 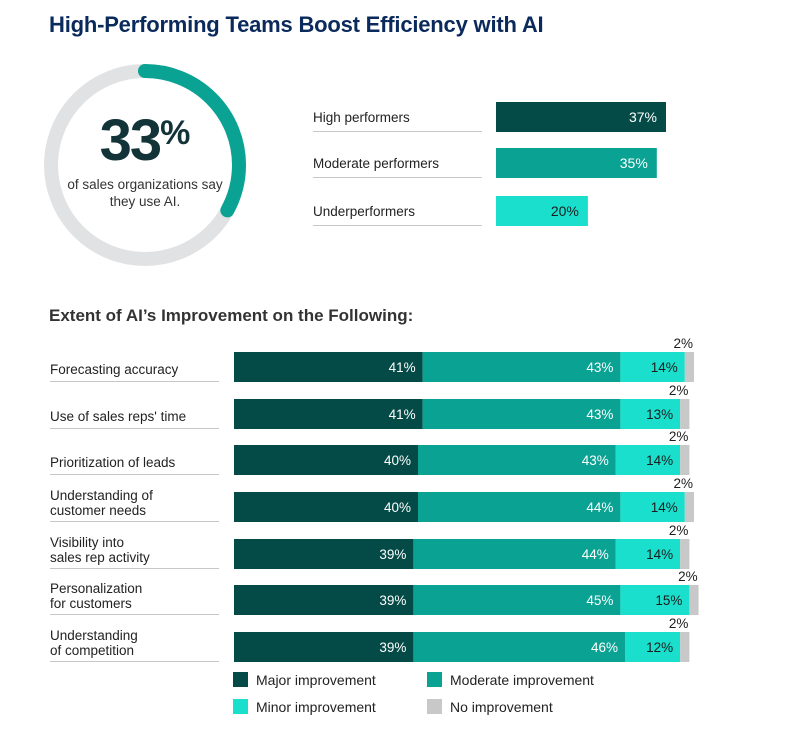 I want to click on row-label-line: customer needs, so click(x=98, y=510).